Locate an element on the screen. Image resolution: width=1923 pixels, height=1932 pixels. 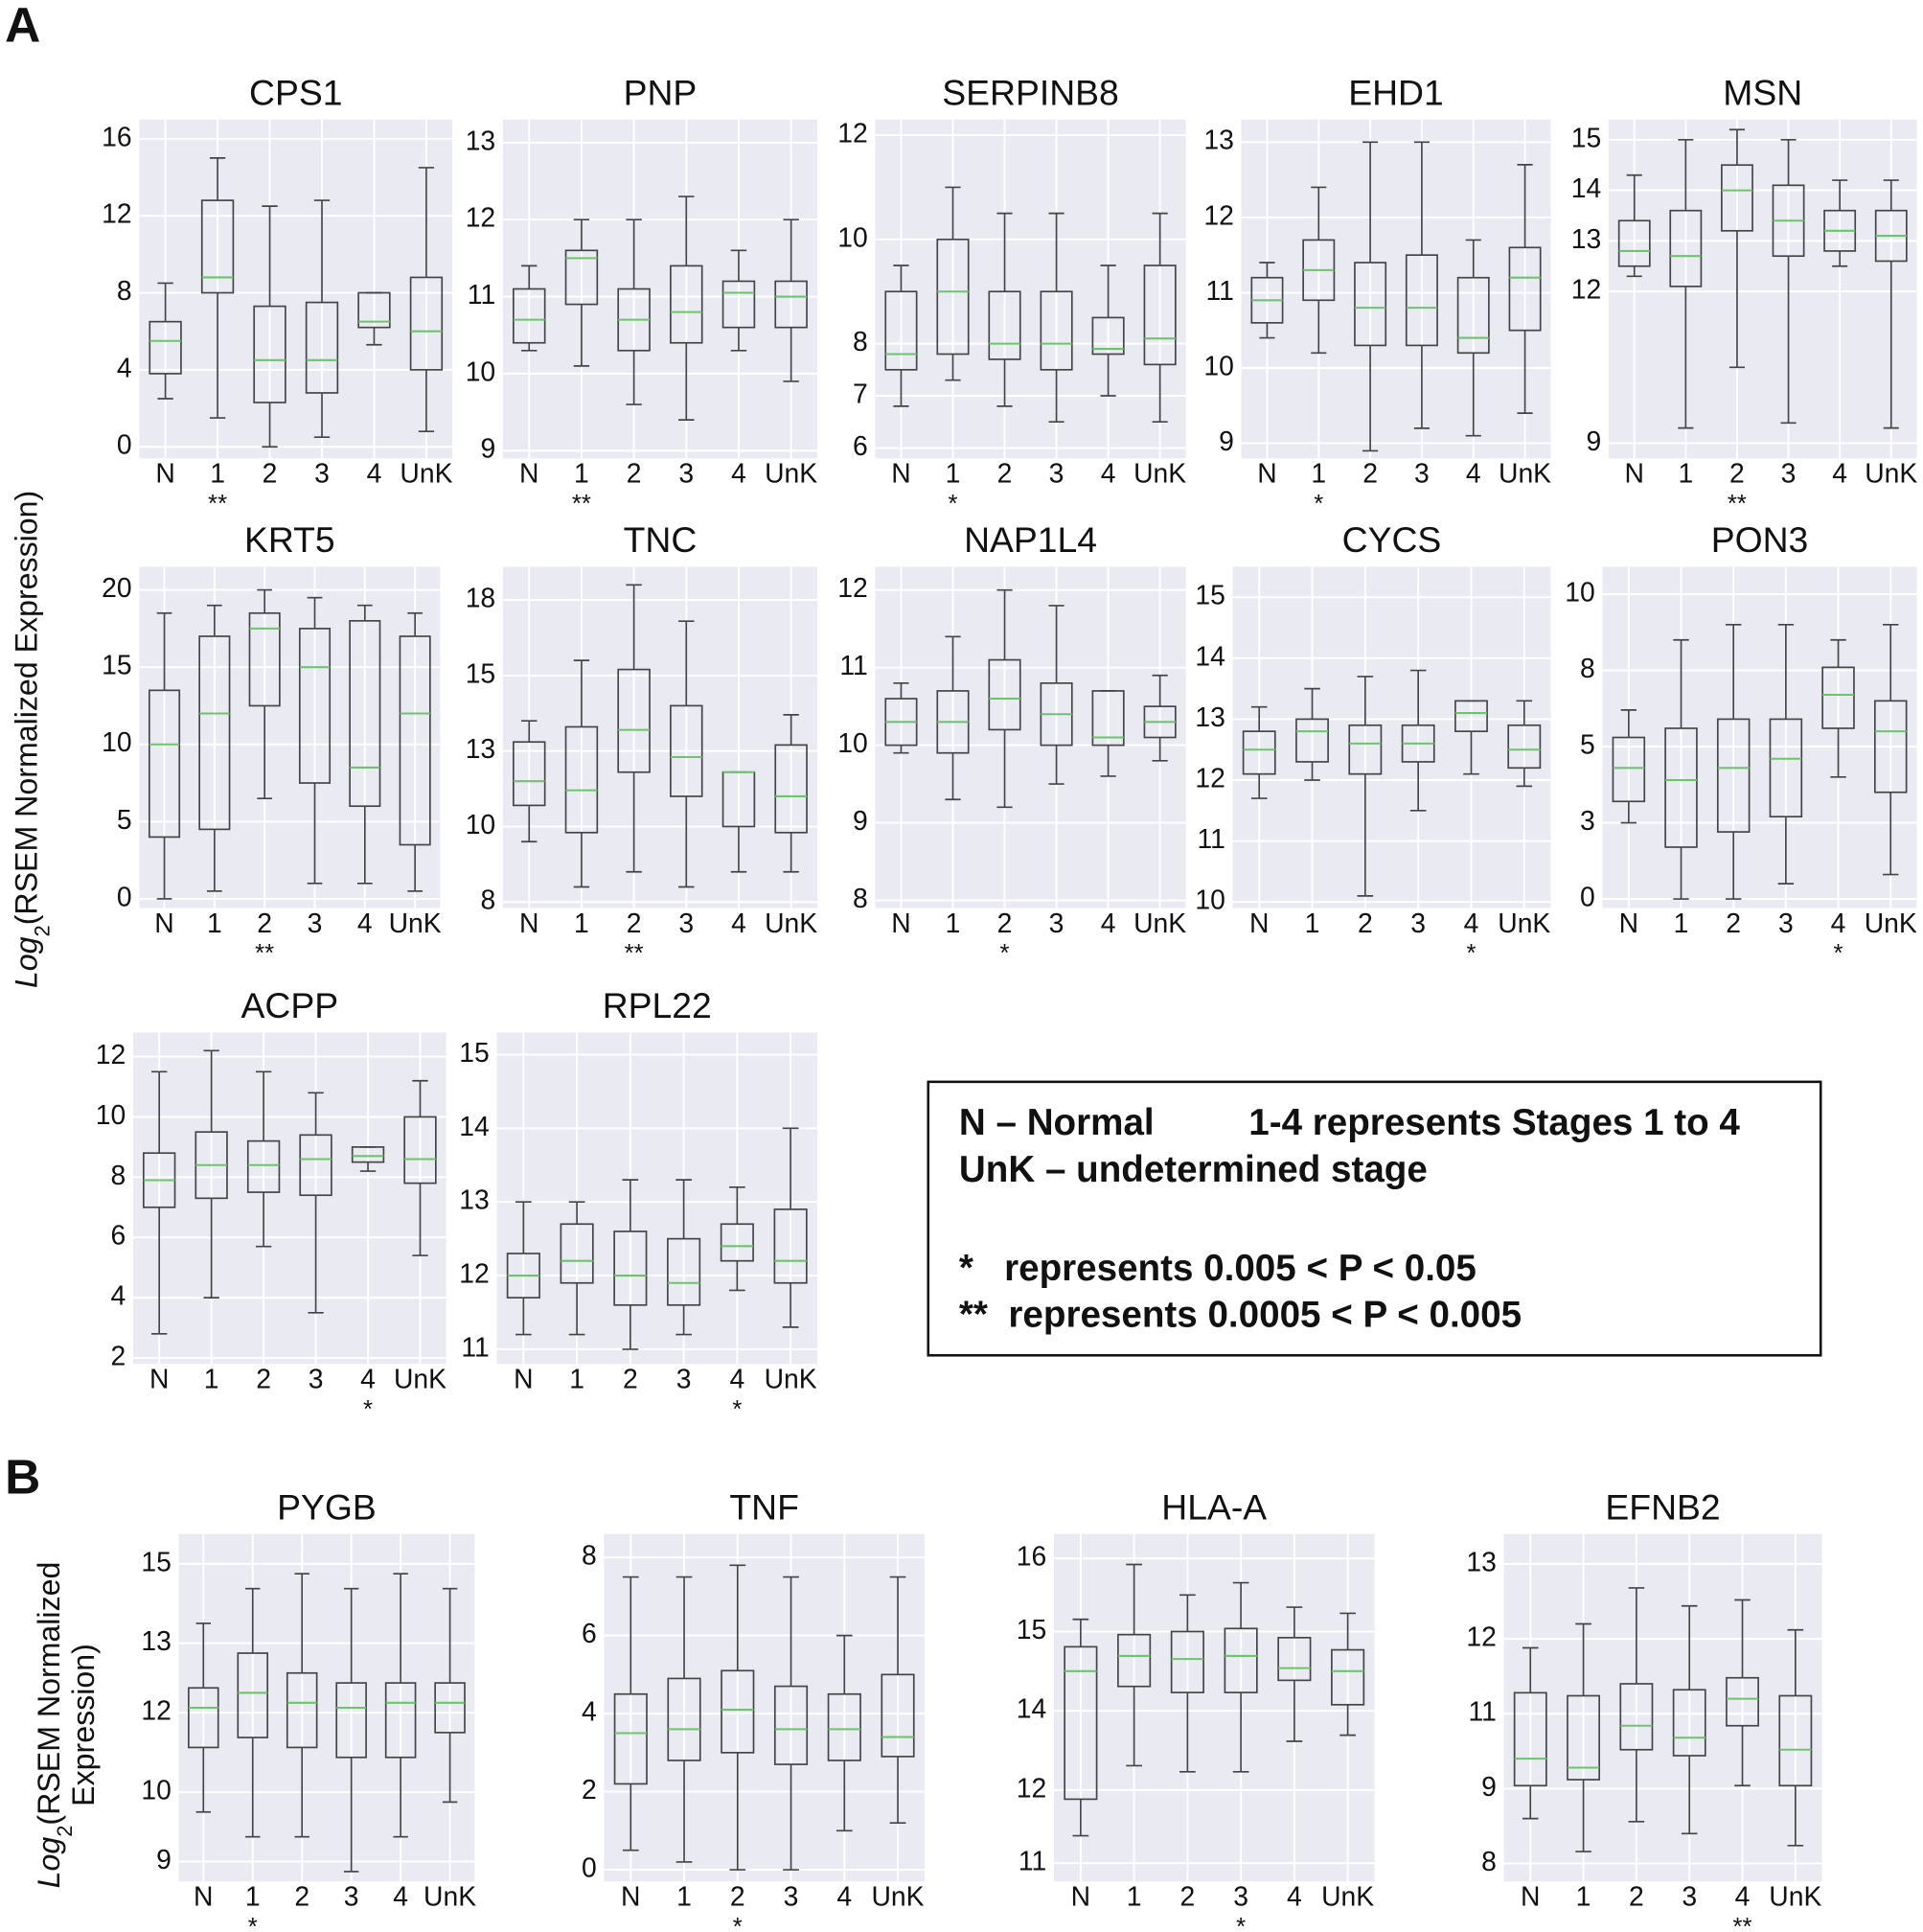
y-tick-label: 2 is located at coordinates (589, 1789).